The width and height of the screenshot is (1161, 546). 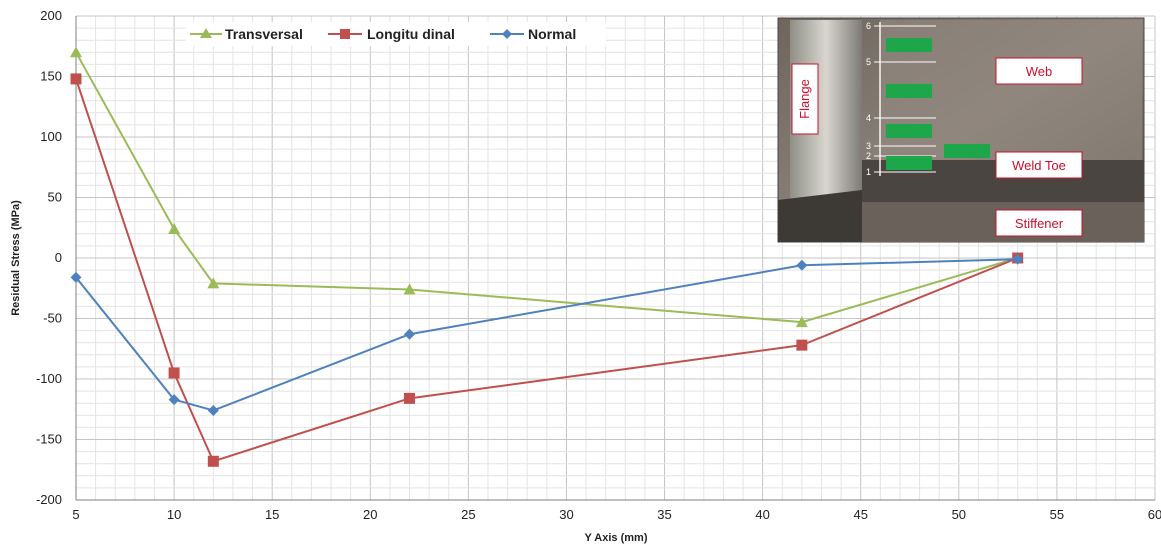 I want to click on legend-label-transversal: Transversal, so click(x=264, y=34).